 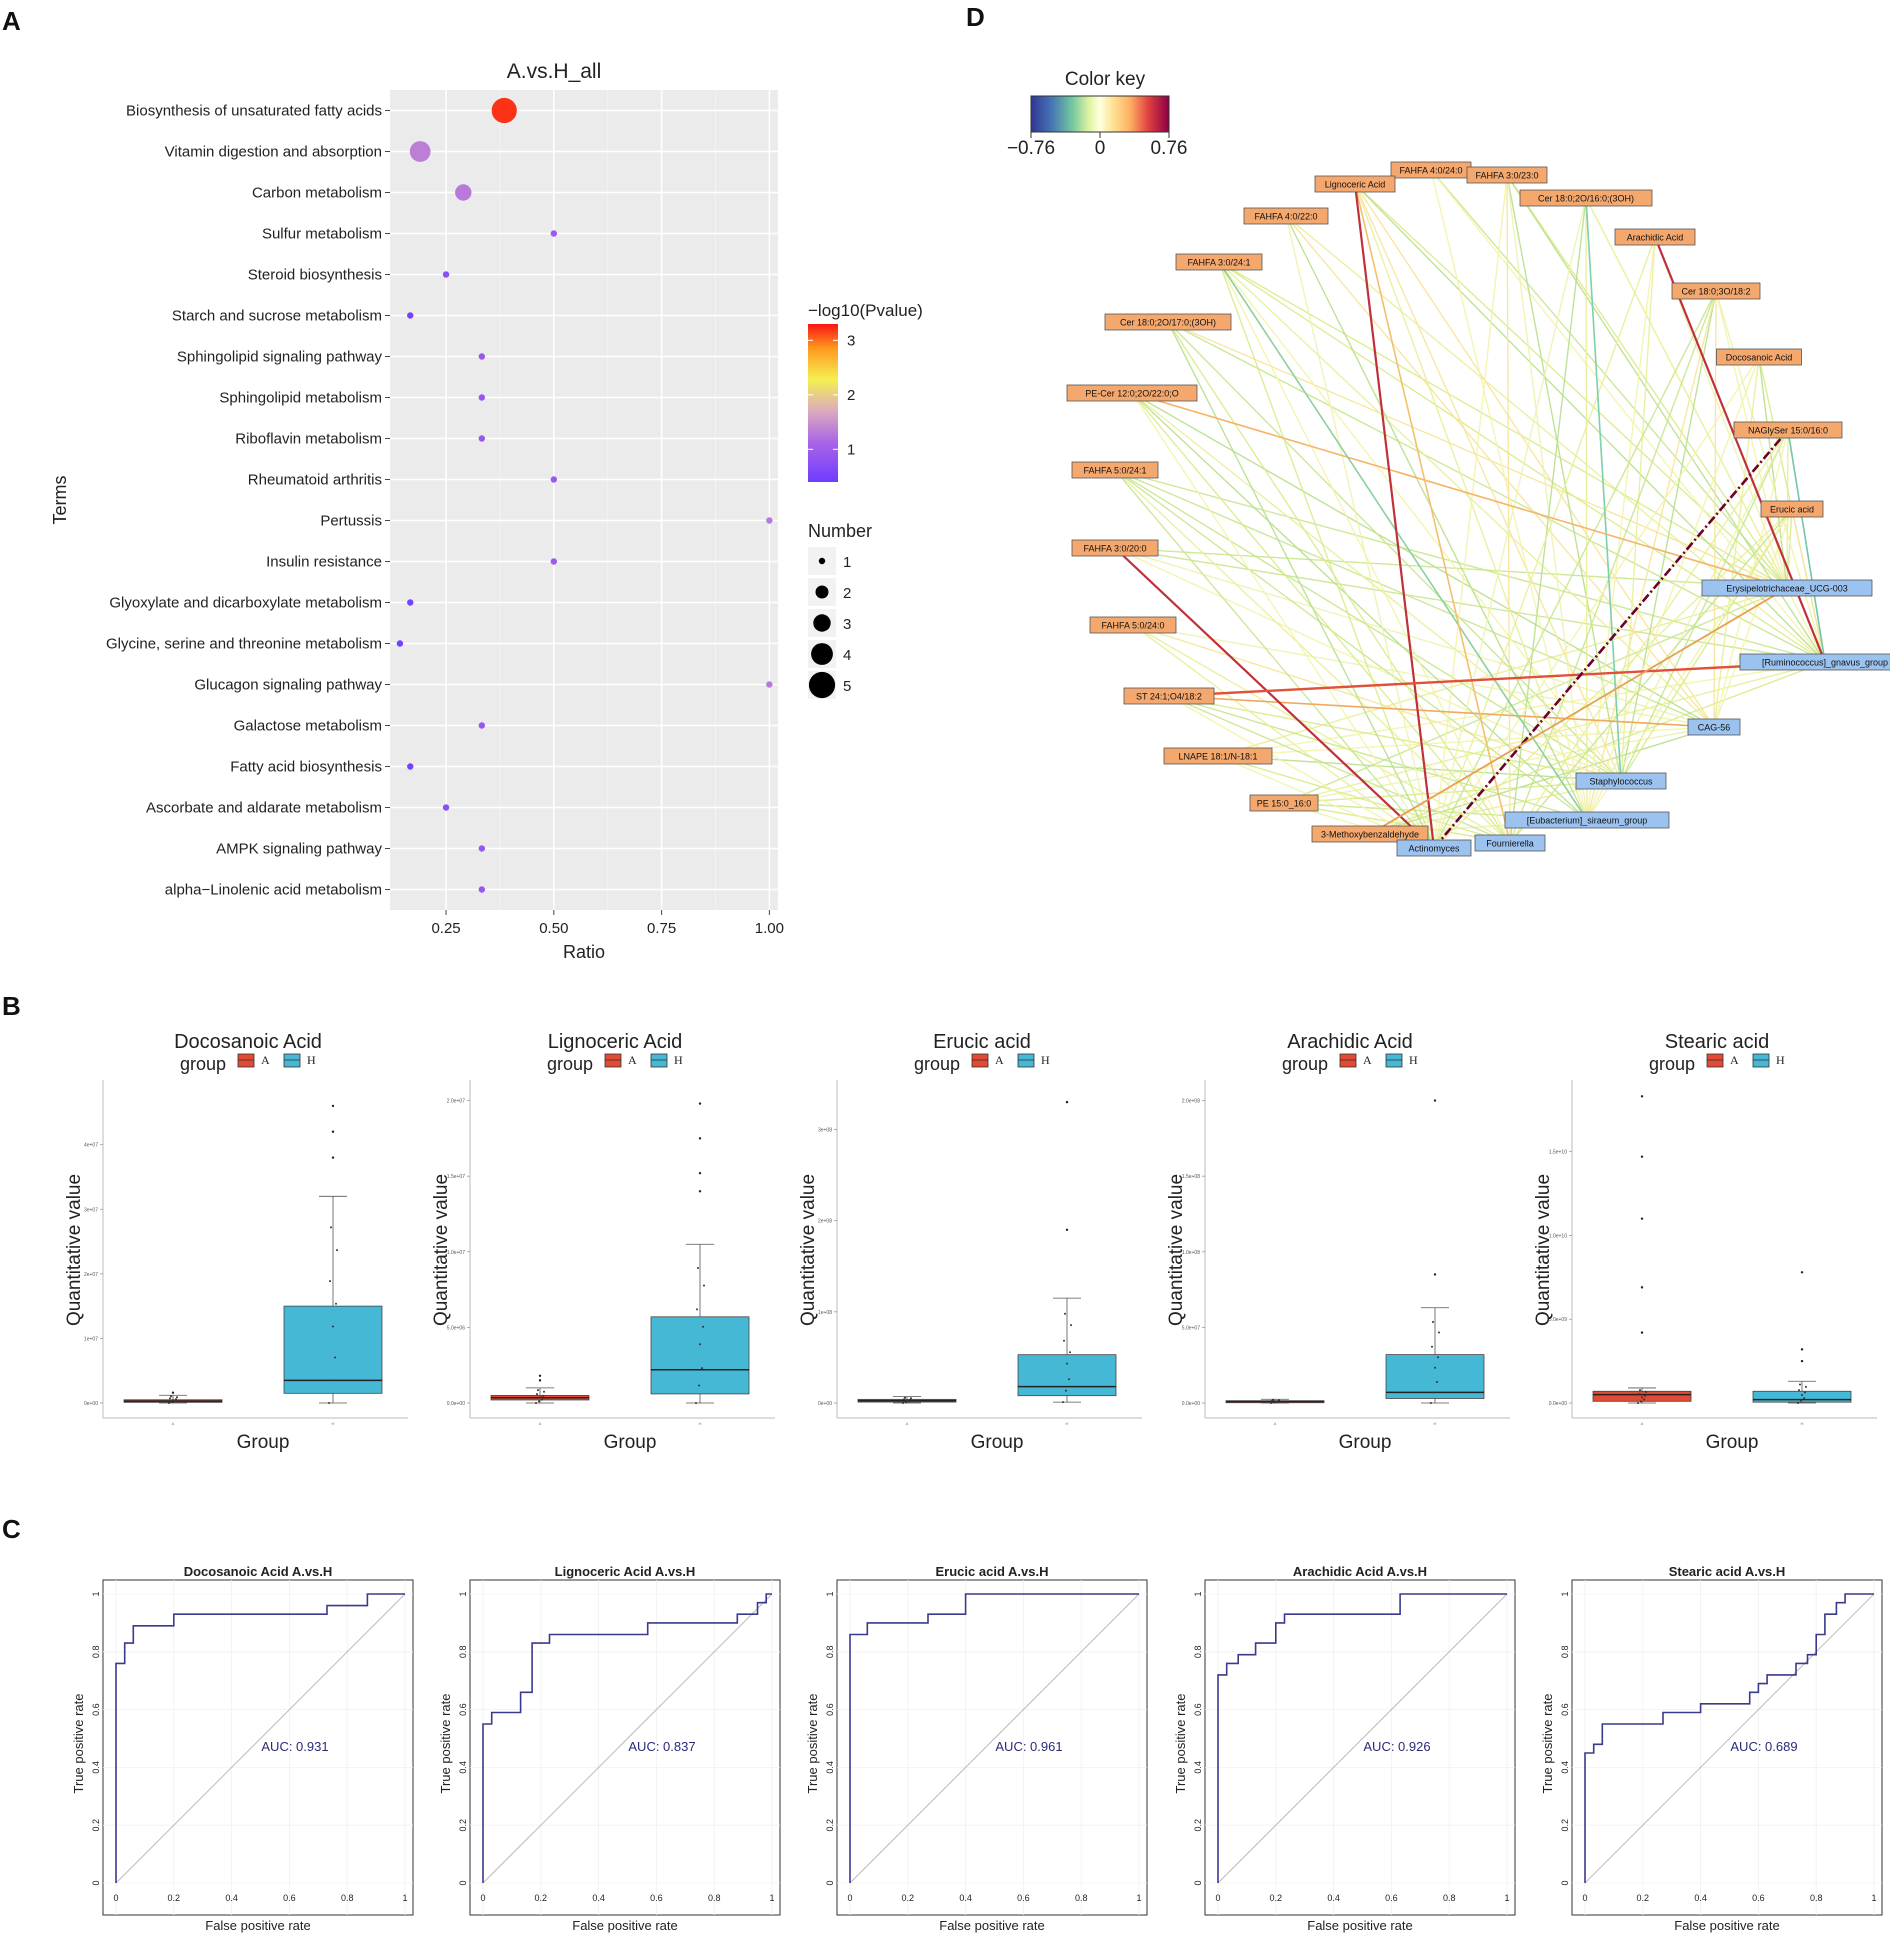 What do you see at coordinates (1510, 844) in the screenshot?
I see `bacteria-node-label: Fournierella` at bounding box center [1510, 844].